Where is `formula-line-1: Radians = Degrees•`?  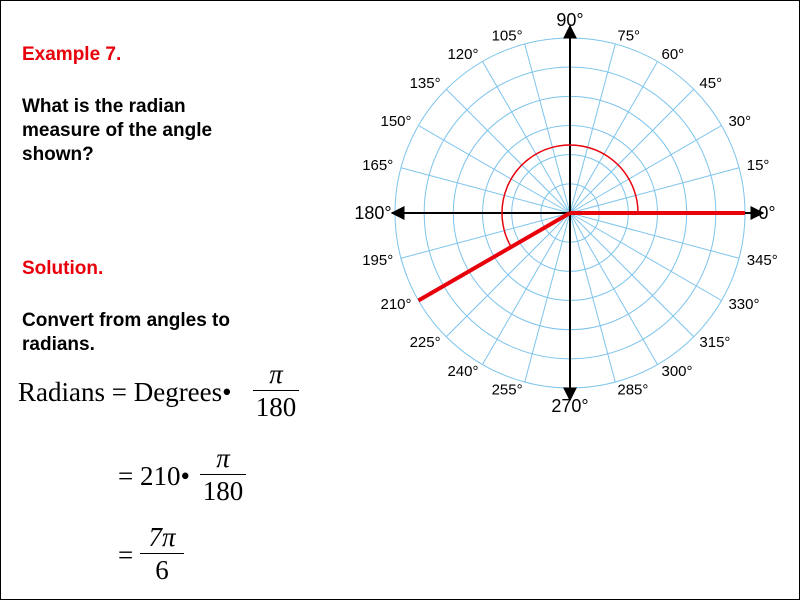 formula-line-1: Radians = Degrees• is located at coordinates (125, 392).